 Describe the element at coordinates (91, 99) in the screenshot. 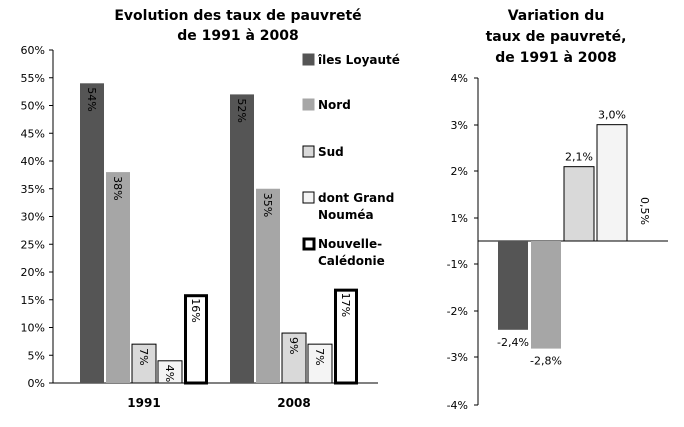

I see `data-label: 54%` at that location.